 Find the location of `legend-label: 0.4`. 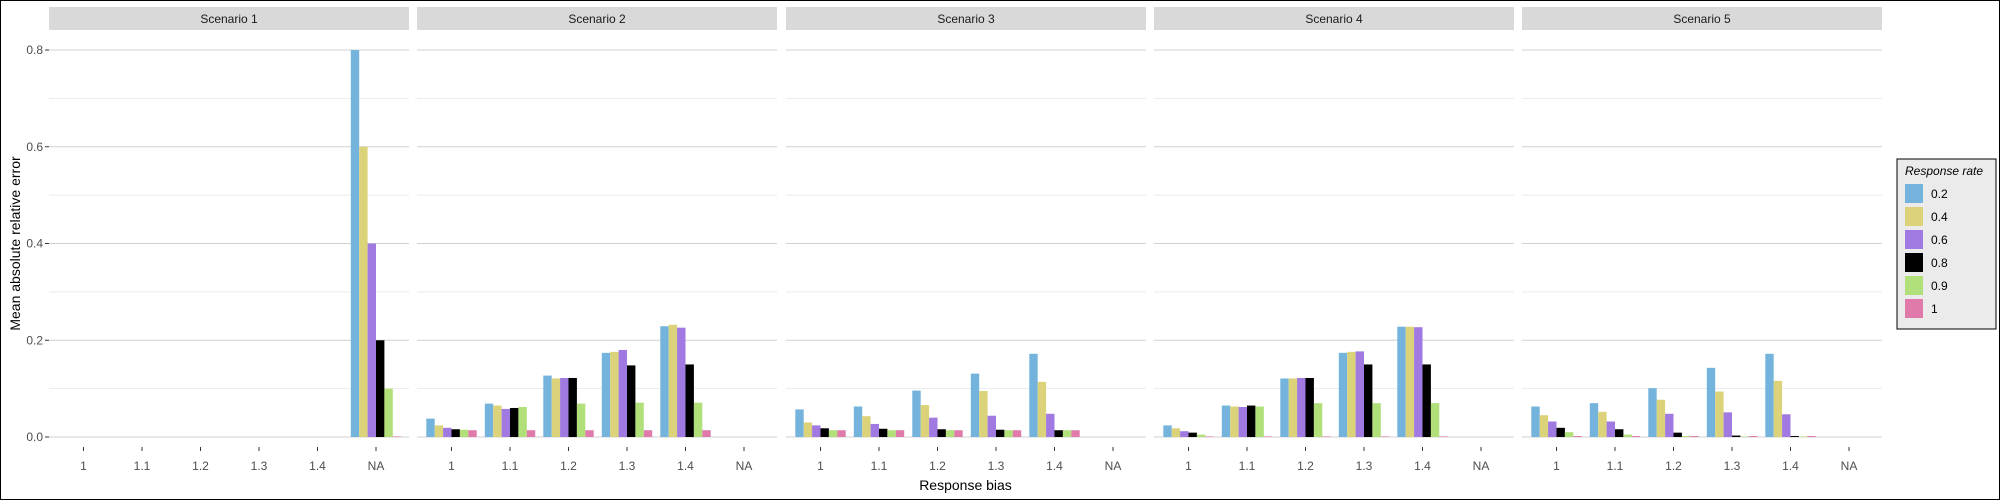

legend-label: 0.4 is located at coordinates (1939, 217).